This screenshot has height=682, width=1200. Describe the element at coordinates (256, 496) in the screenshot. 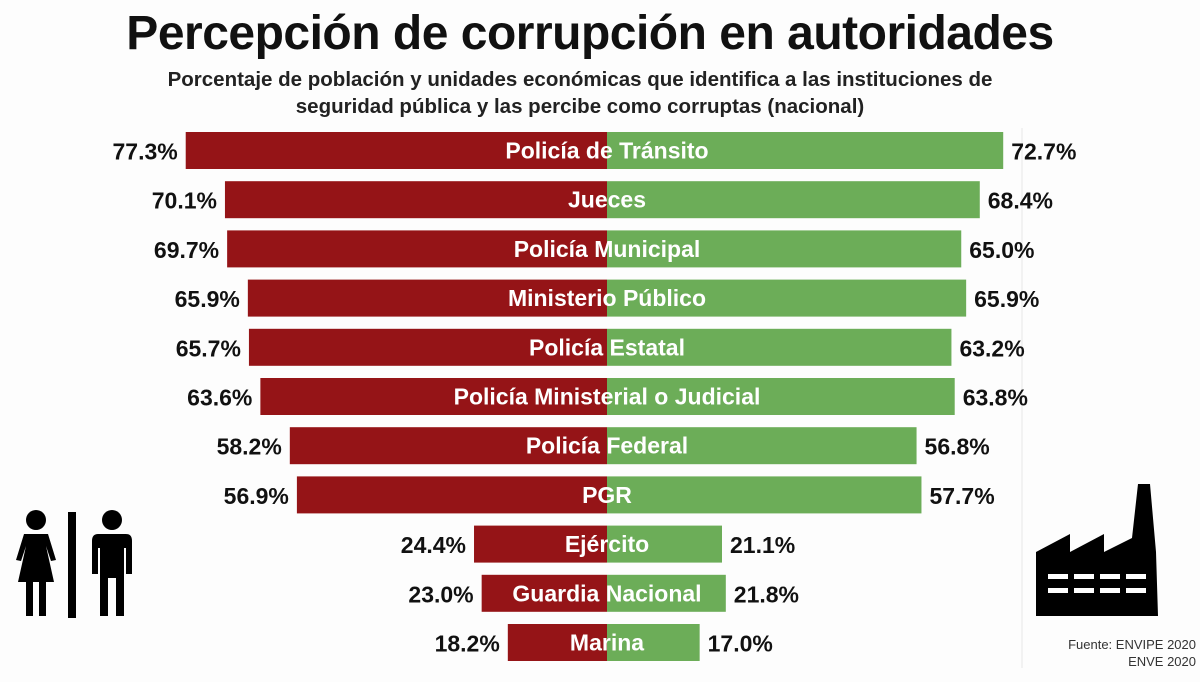

I see `value-label-left: 56.9%` at that location.